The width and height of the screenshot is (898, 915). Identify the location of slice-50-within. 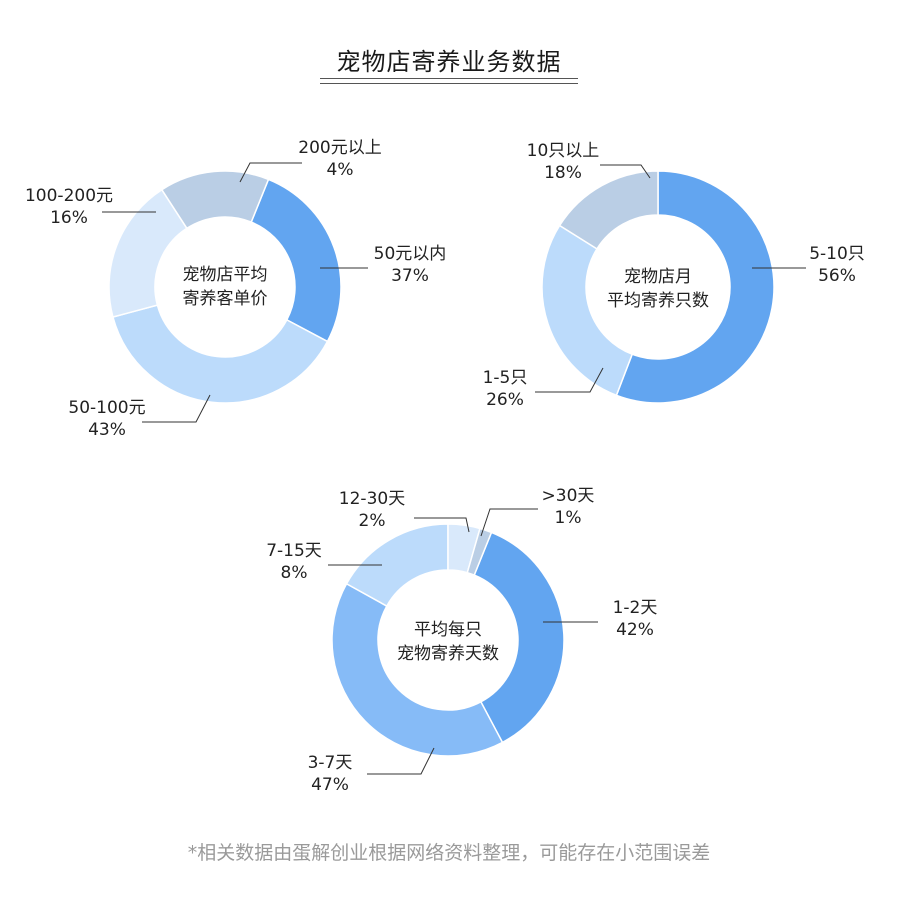
(296, 260).